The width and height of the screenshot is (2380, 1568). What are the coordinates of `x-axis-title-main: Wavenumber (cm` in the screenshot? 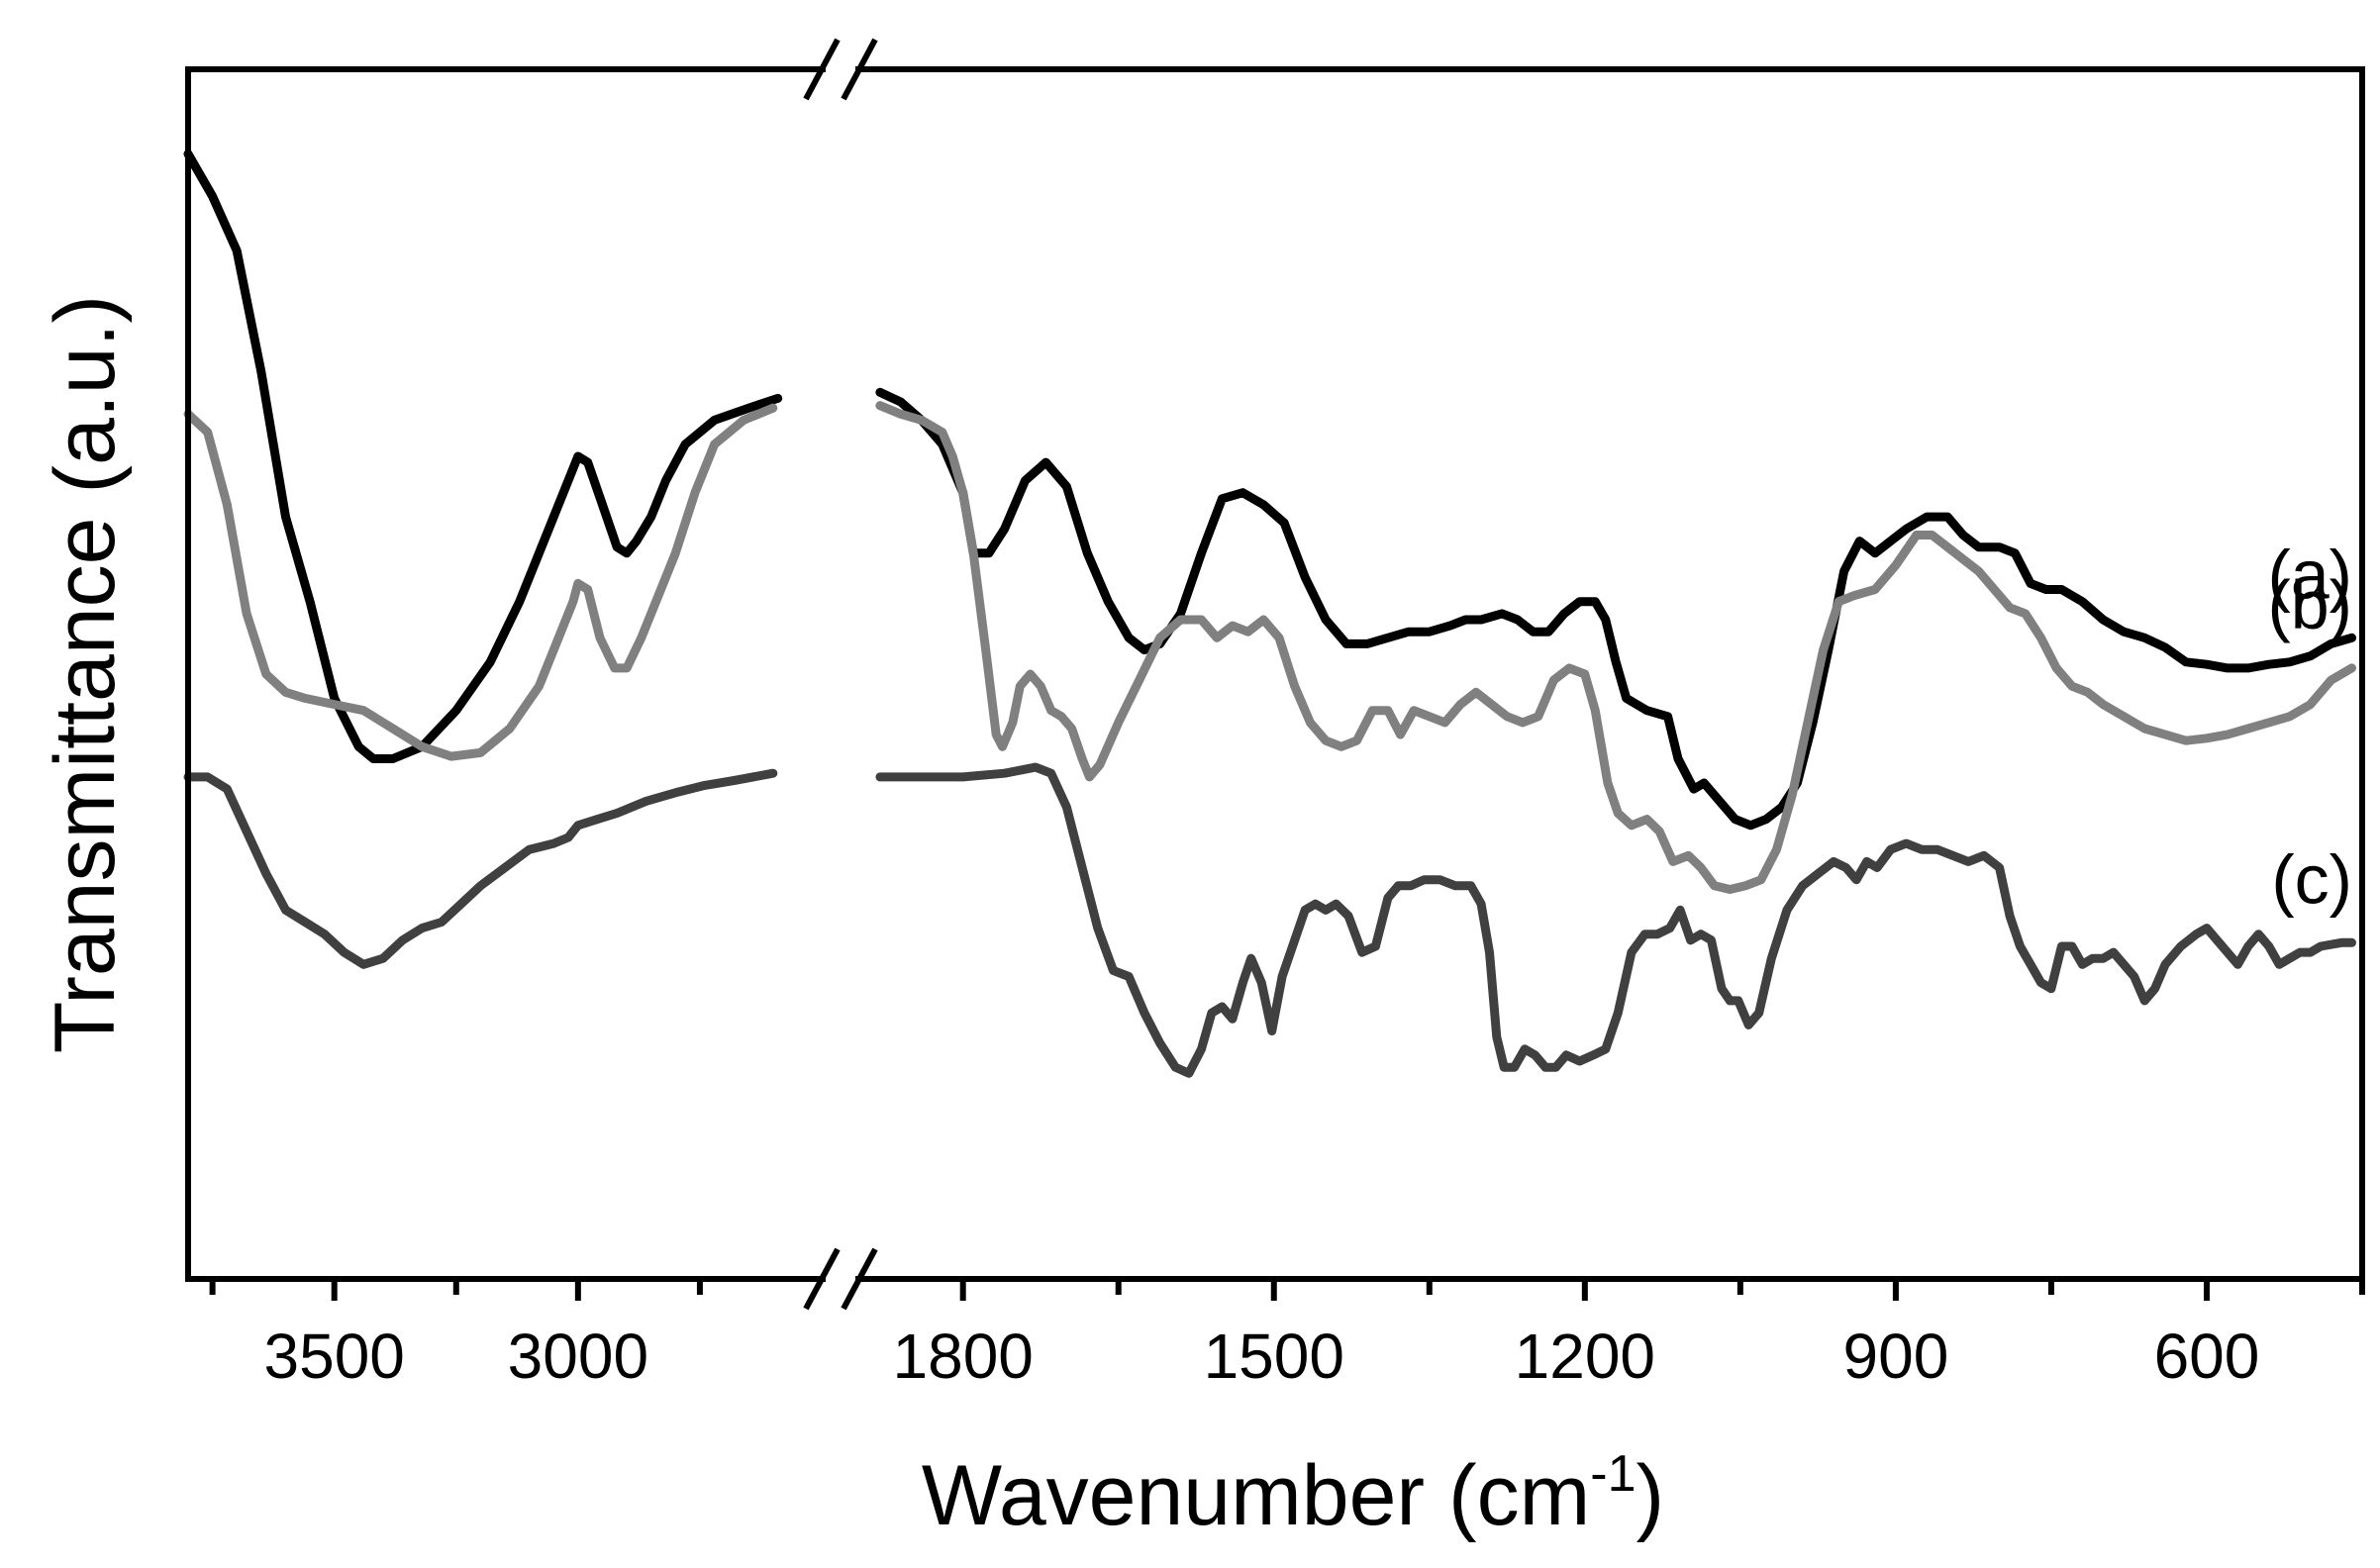 It's located at (1256, 1495).